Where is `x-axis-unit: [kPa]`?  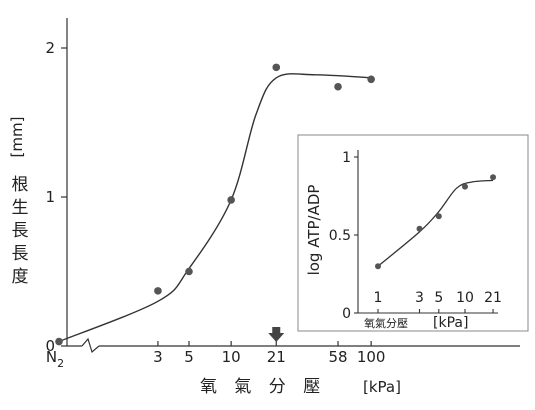 x-axis-unit: [kPa] is located at coordinates (382, 387).